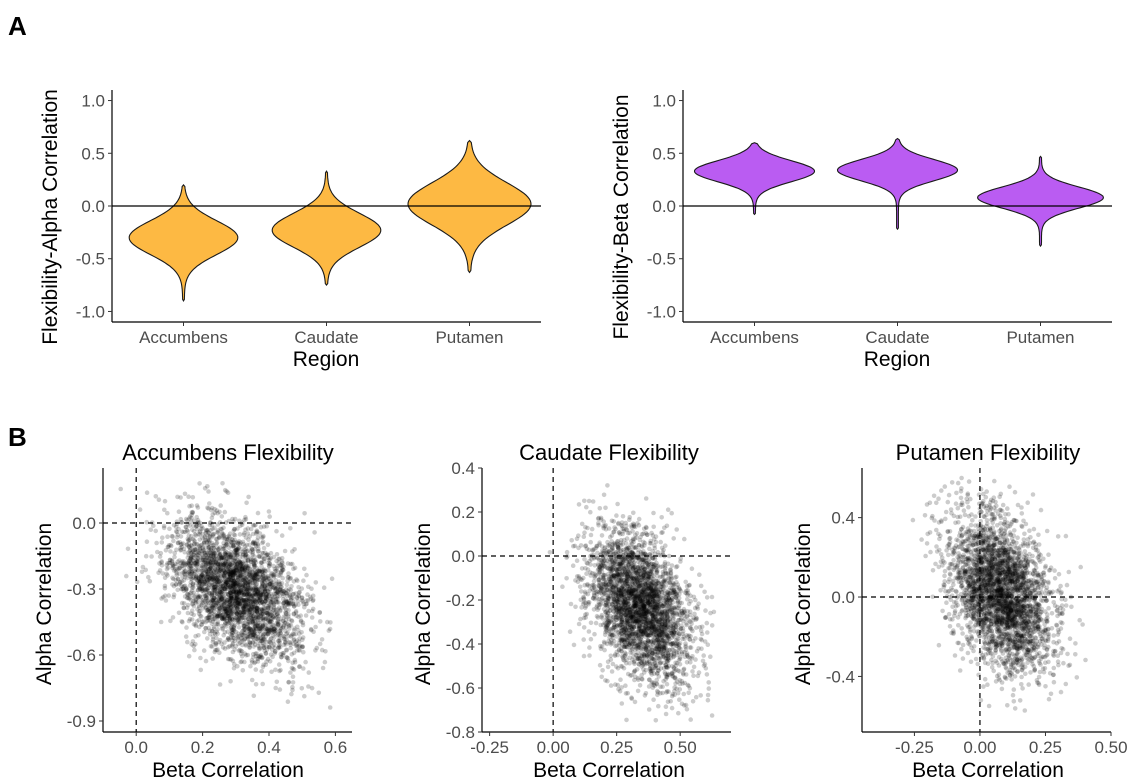 The height and width of the screenshot is (782, 1133). What do you see at coordinates (50, 217) in the screenshot?
I see `y-axis-title: Flexibility-Alpha Correlation` at bounding box center [50, 217].